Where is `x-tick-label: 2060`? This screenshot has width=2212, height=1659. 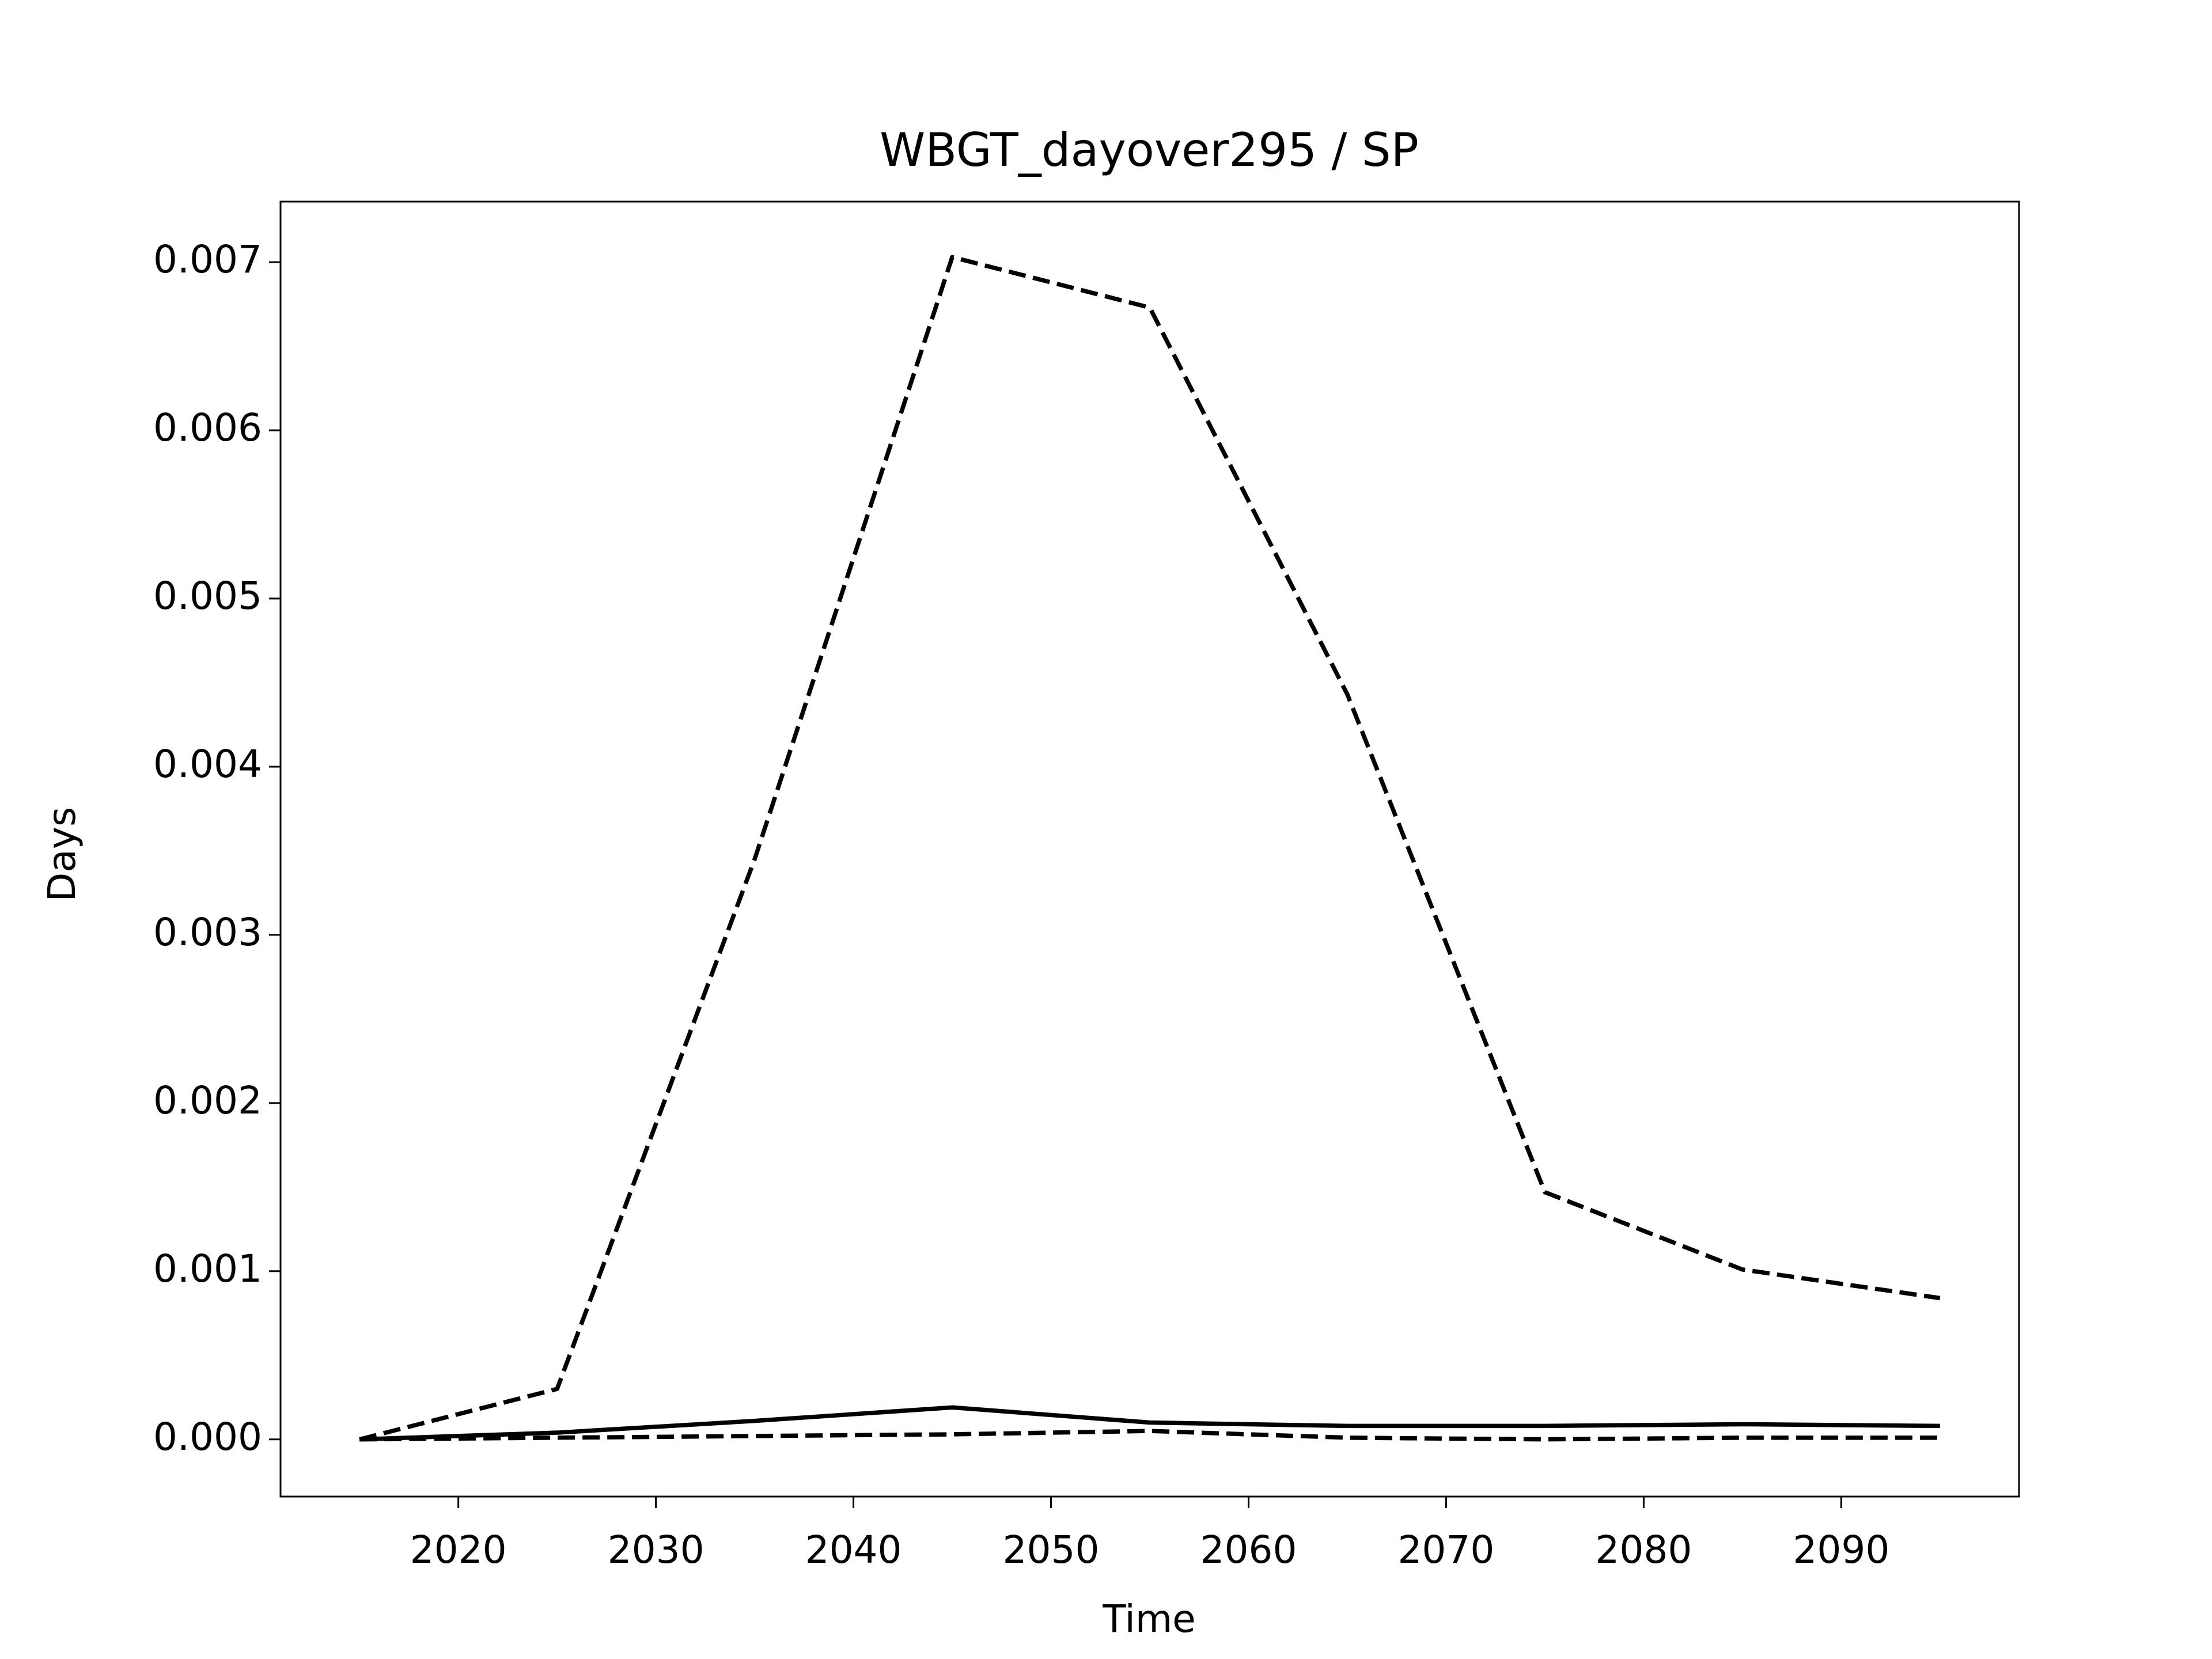 x-tick-label: 2060 is located at coordinates (1248, 1550).